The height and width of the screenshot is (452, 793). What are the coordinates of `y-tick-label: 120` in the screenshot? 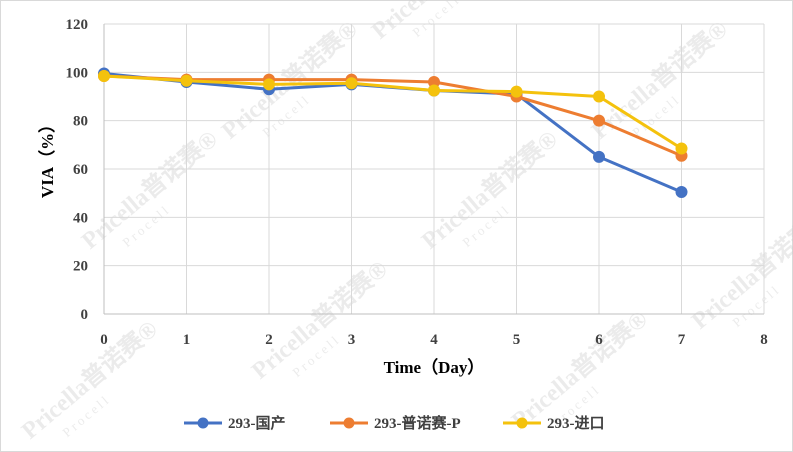 It's located at (77, 25).